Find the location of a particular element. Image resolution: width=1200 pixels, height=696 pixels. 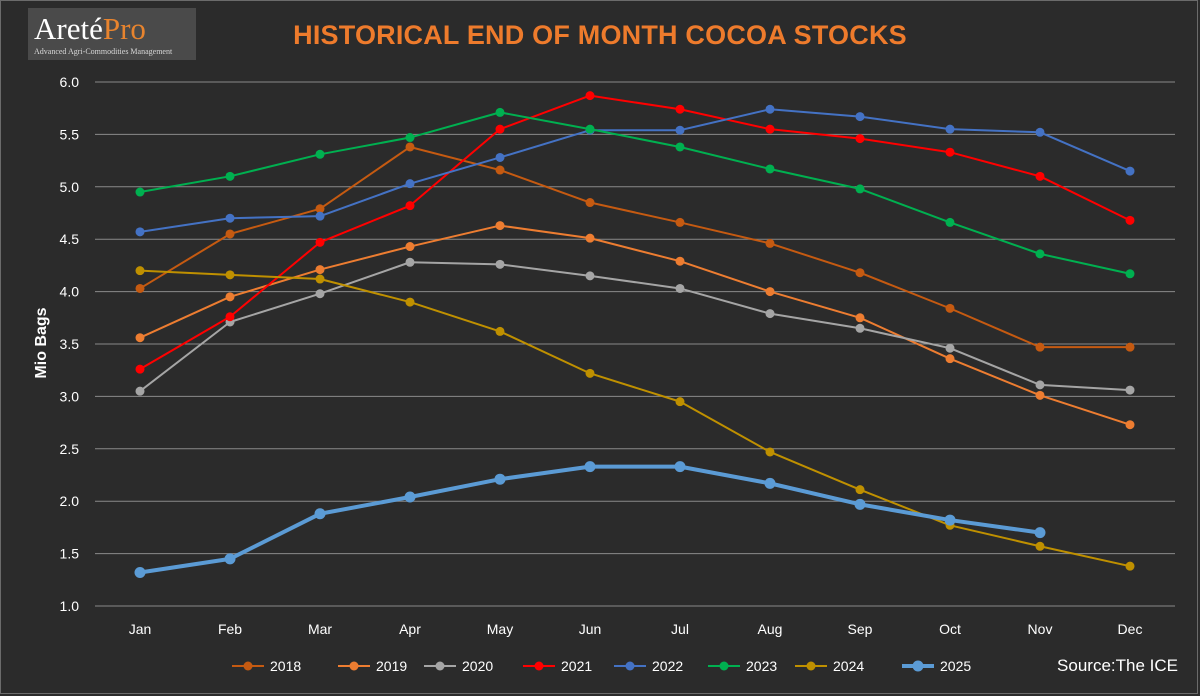

y-tick-label: 4.0 is located at coordinates (70, 292).